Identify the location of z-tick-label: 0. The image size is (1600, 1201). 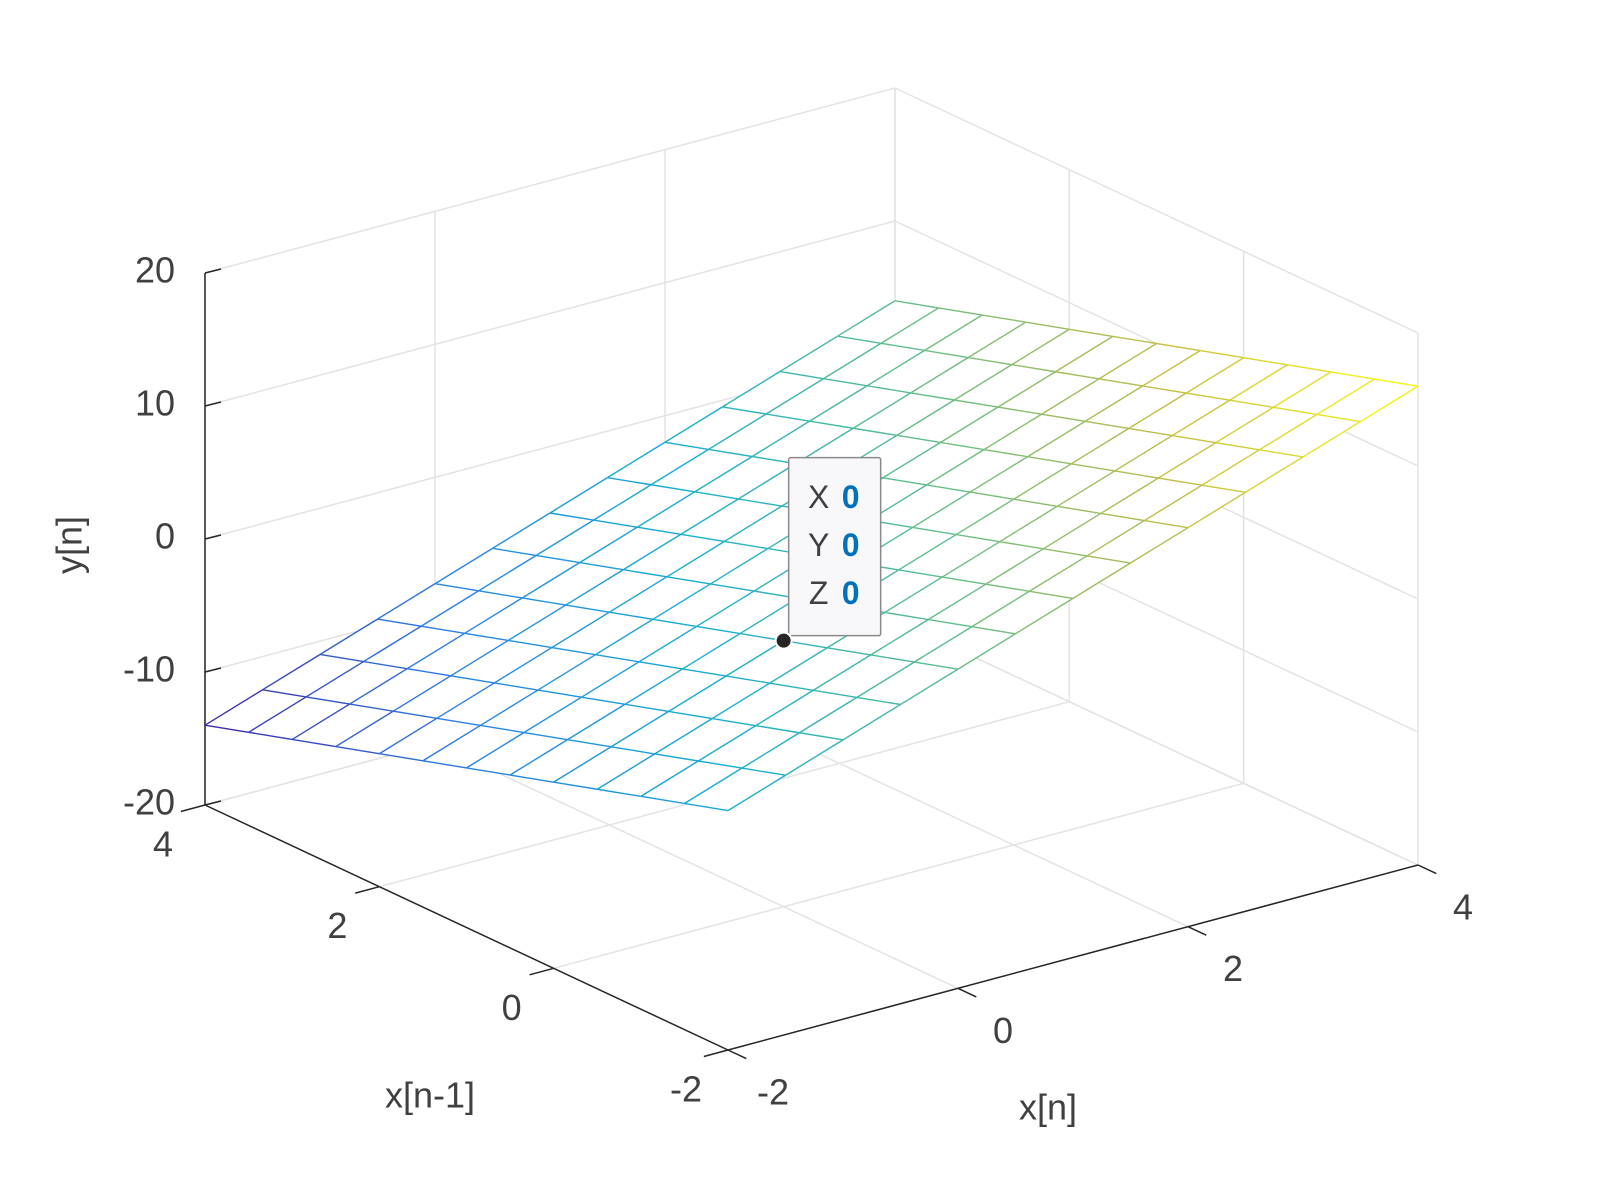
(165, 536).